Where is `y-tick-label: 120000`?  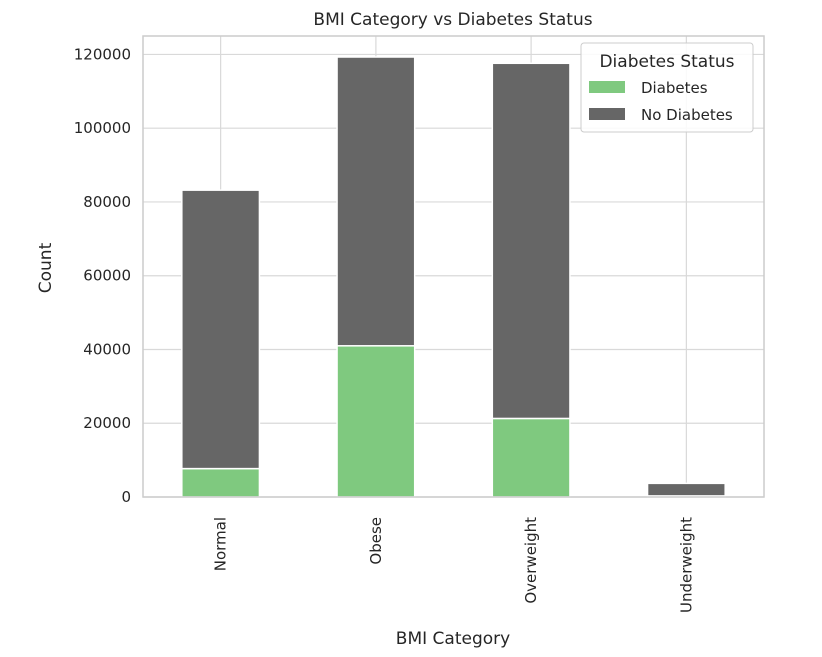
y-tick-label: 120000 is located at coordinates (102, 54).